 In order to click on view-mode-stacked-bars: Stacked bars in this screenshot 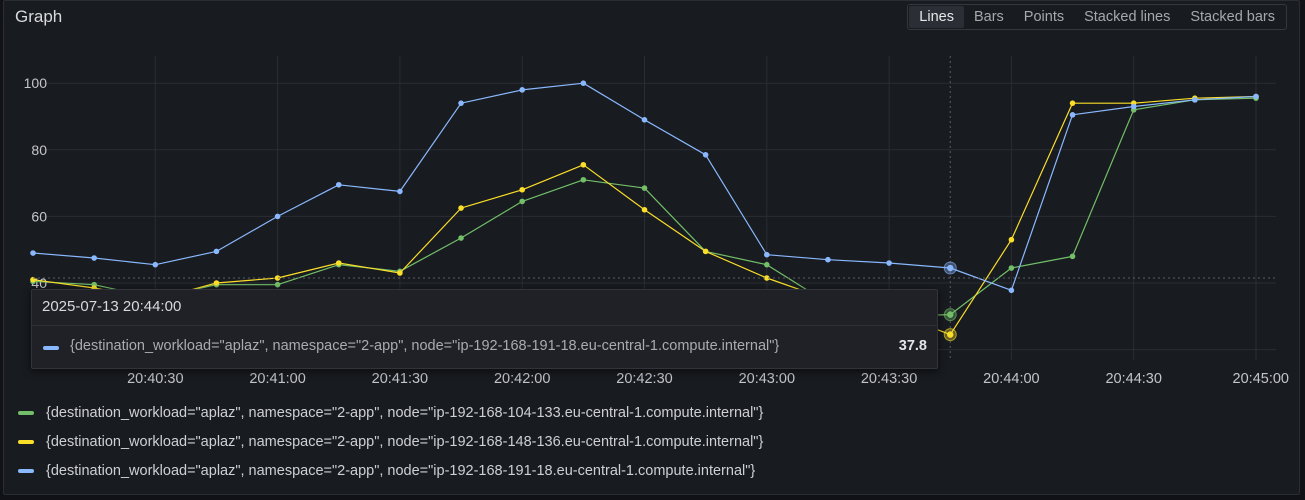, I will do `click(1232, 17)`.